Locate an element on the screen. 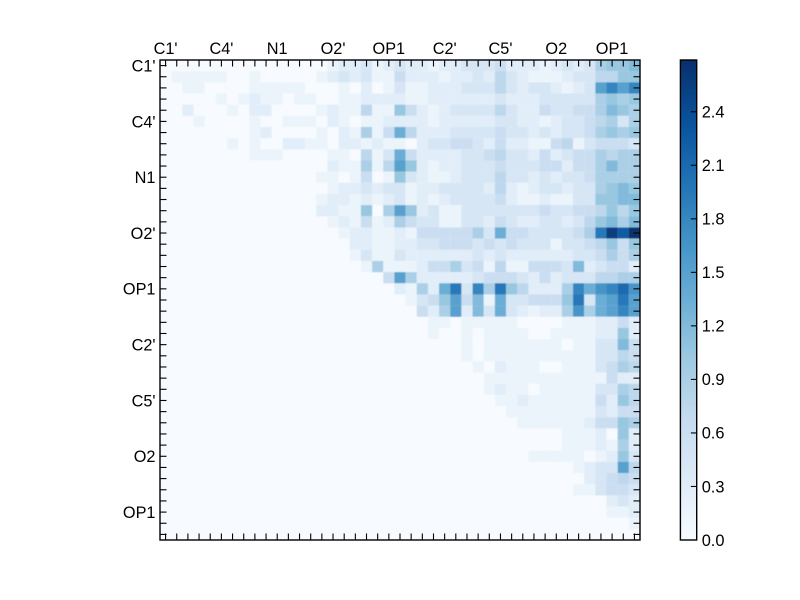 Image resolution: width=800 pixels, height=600 pixels. svg-text: 1.5 is located at coordinates (713, 273).